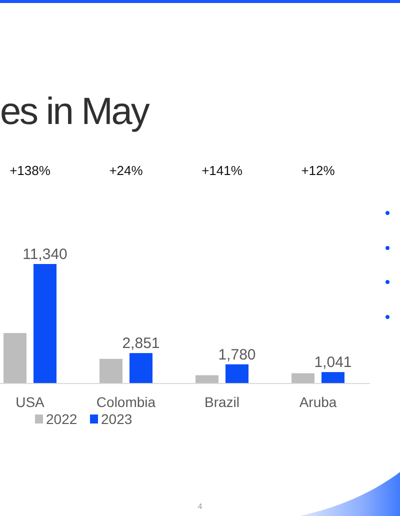  Describe the element at coordinates (318, 170) in the screenshot. I see `text: +12%` at that location.